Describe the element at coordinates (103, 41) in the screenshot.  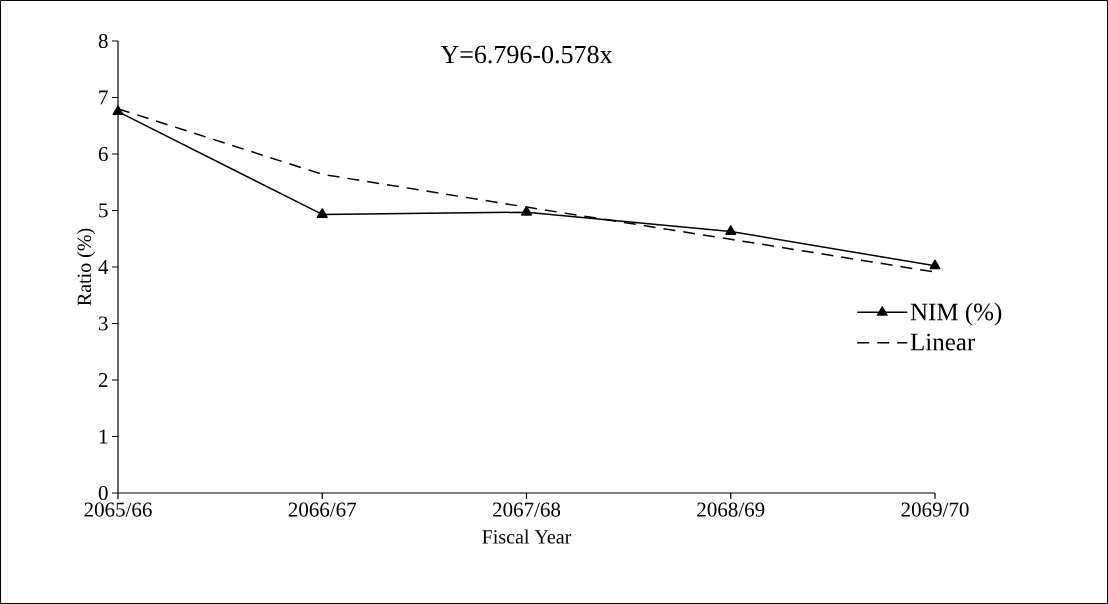
I see `y-tick-label: 8` at that location.